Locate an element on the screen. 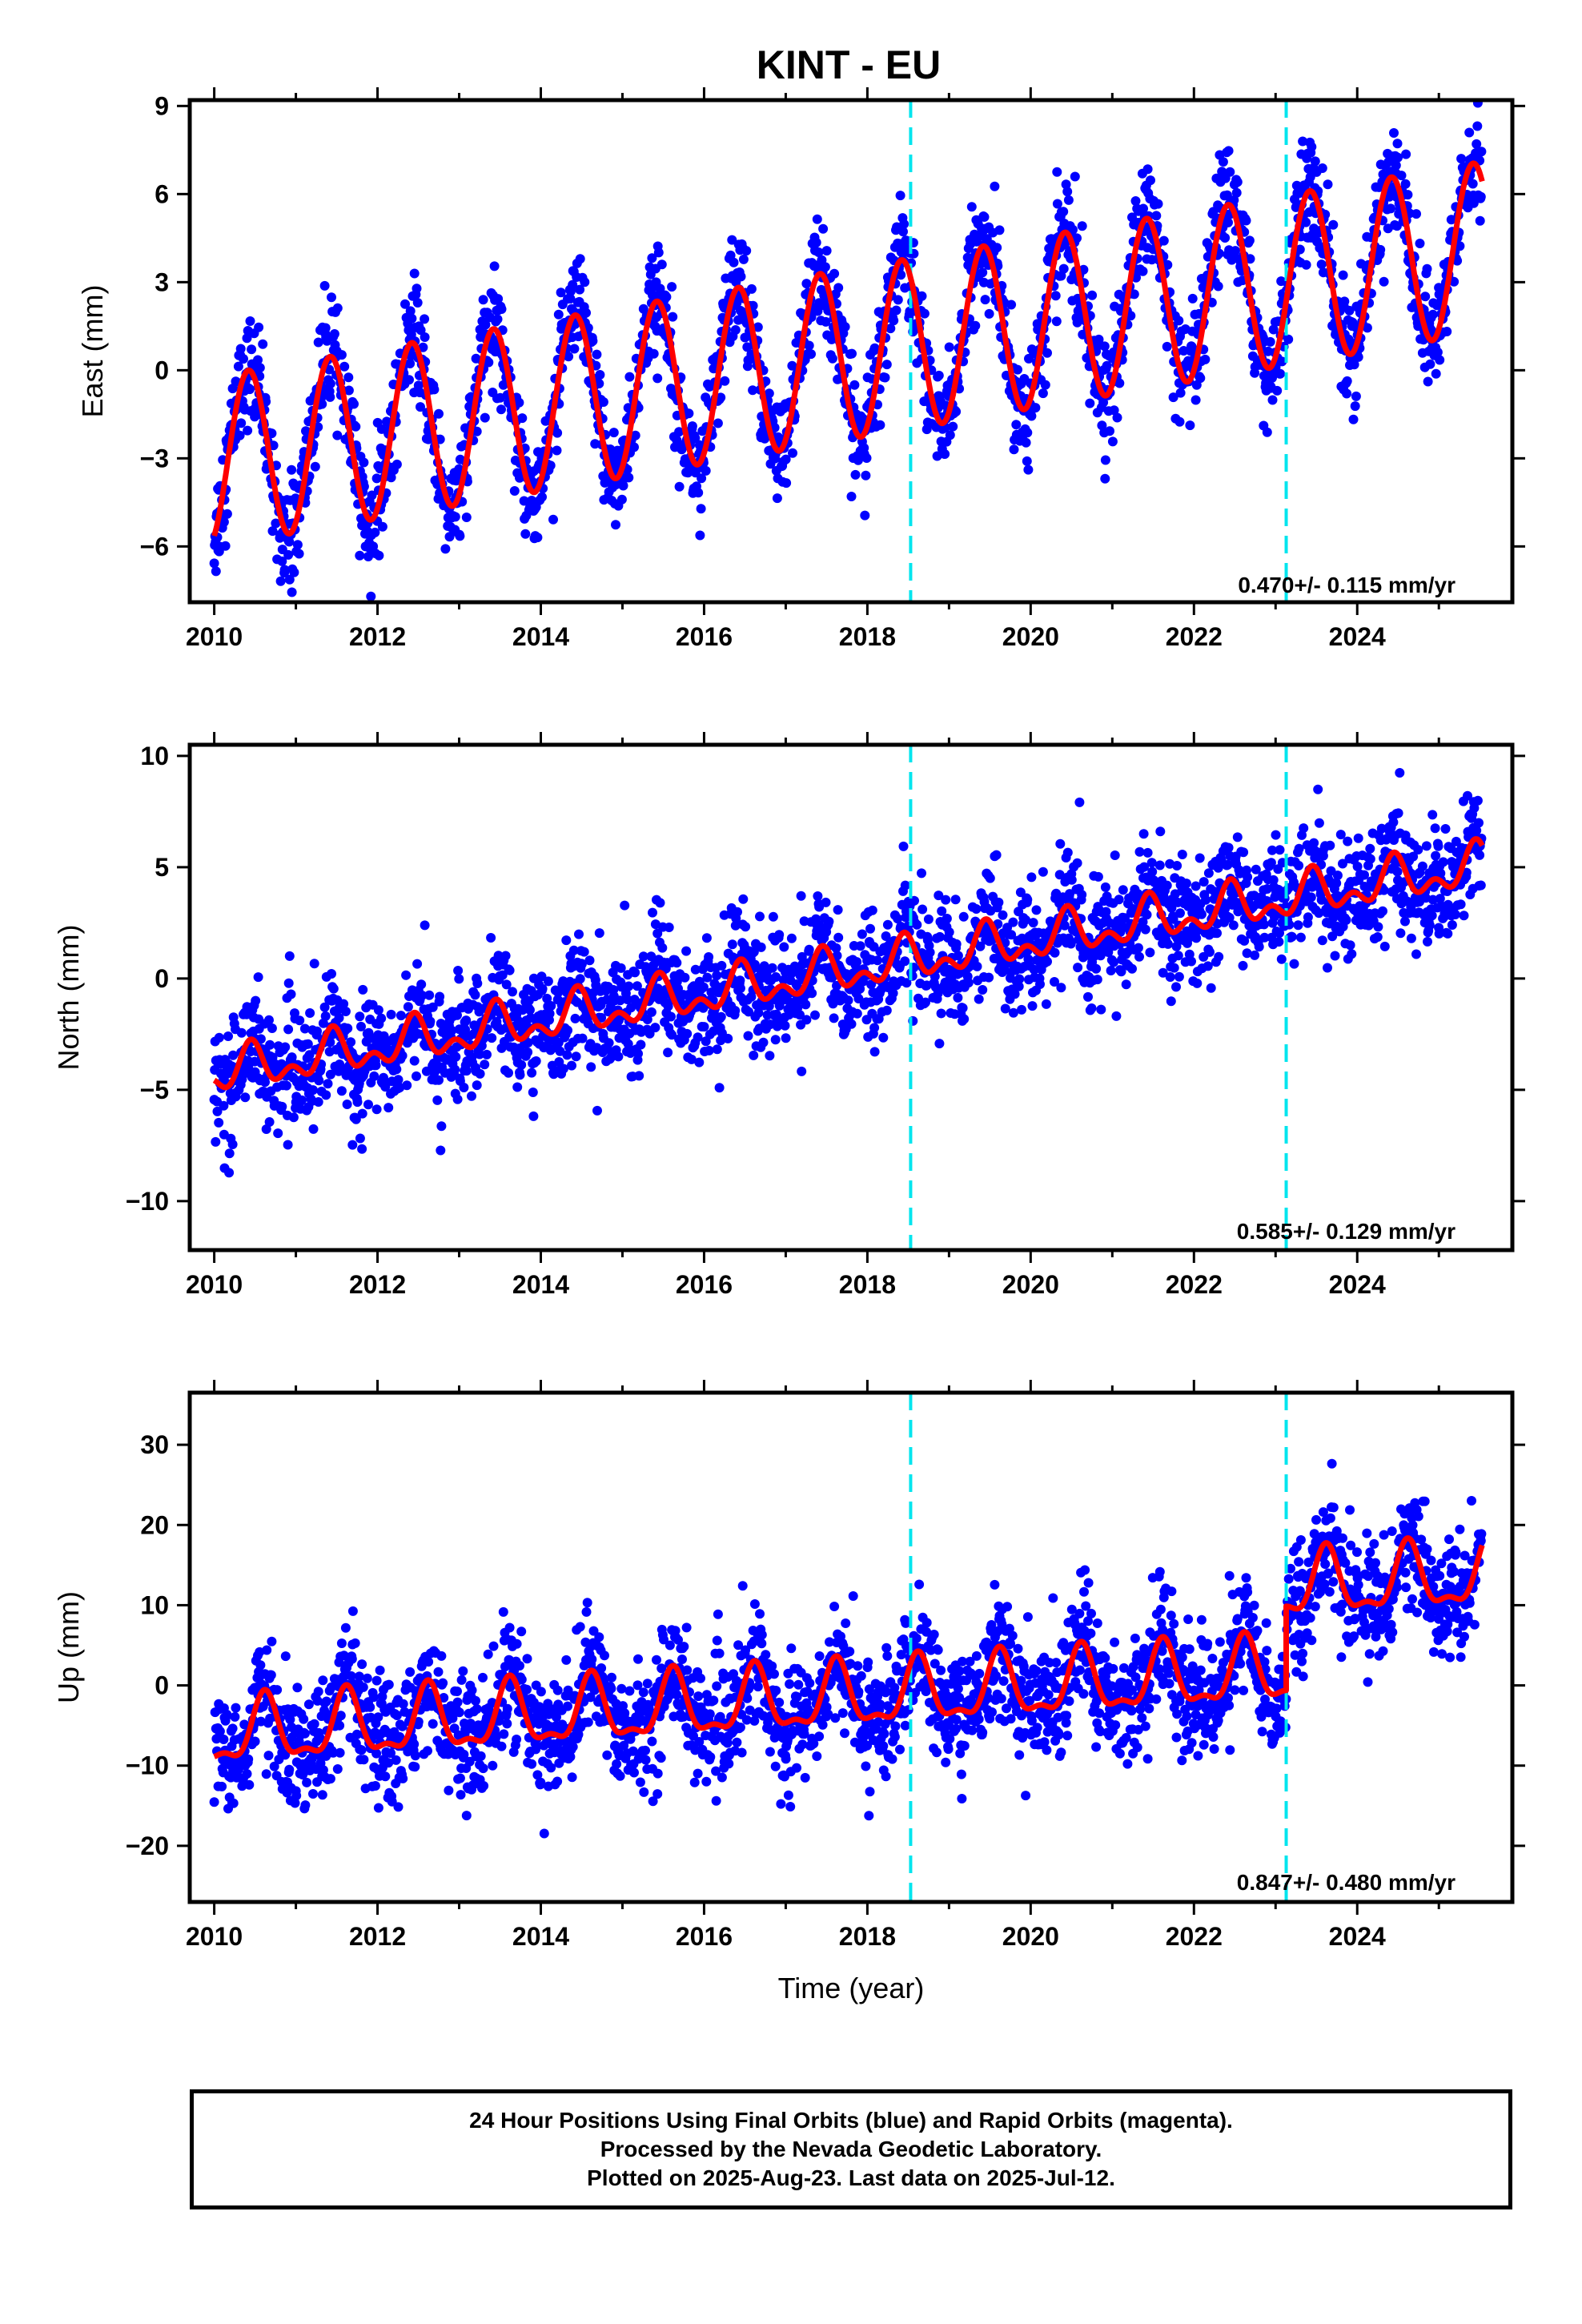  x-tick-label: 2022 is located at coordinates (1194, 636).